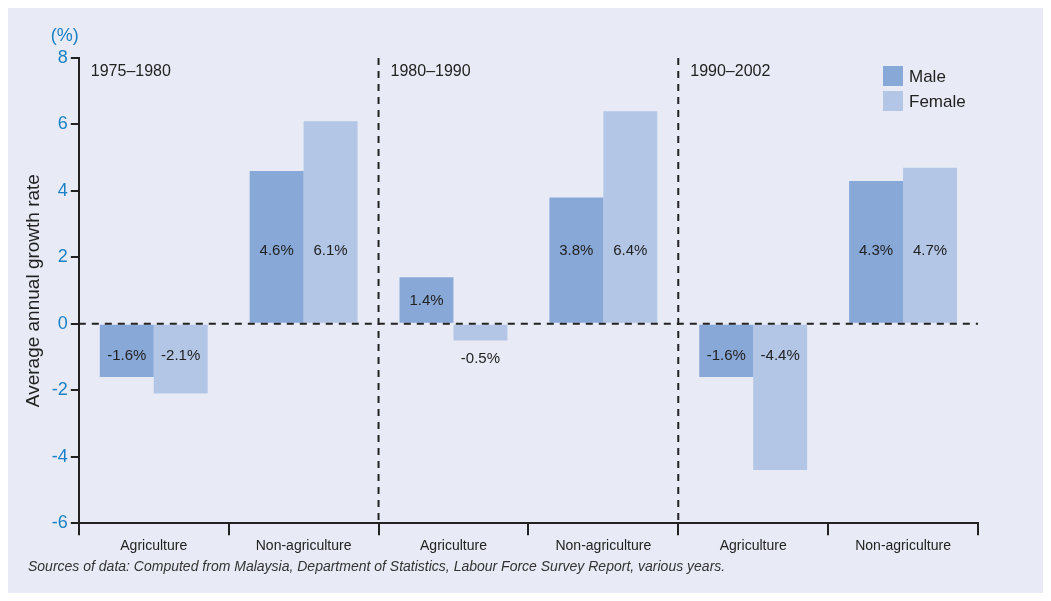 The width and height of the screenshot is (1051, 601). Describe the element at coordinates (59, 522) in the screenshot. I see `y-tick-label: -6` at that location.